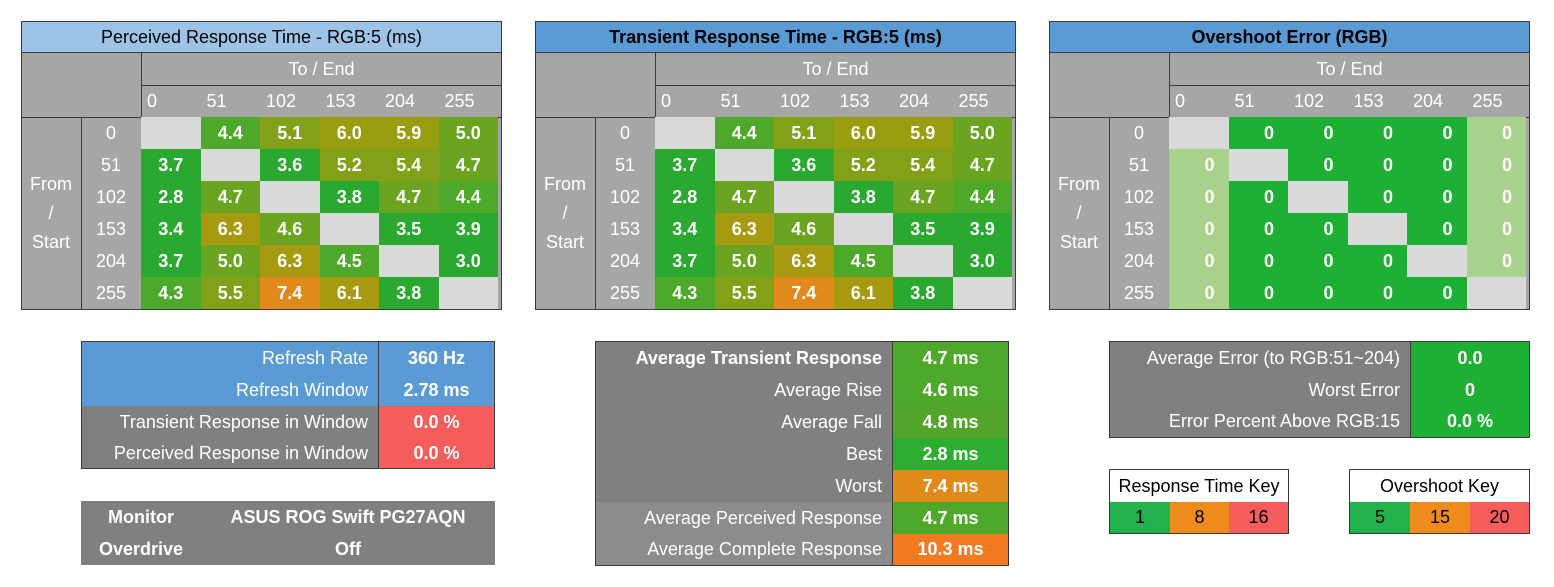 The height and width of the screenshot is (587, 1554). What do you see at coordinates (950, 518) in the screenshot?
I see `avg-perceived-value: 4.7 ms` at bounding box center [950, 518].